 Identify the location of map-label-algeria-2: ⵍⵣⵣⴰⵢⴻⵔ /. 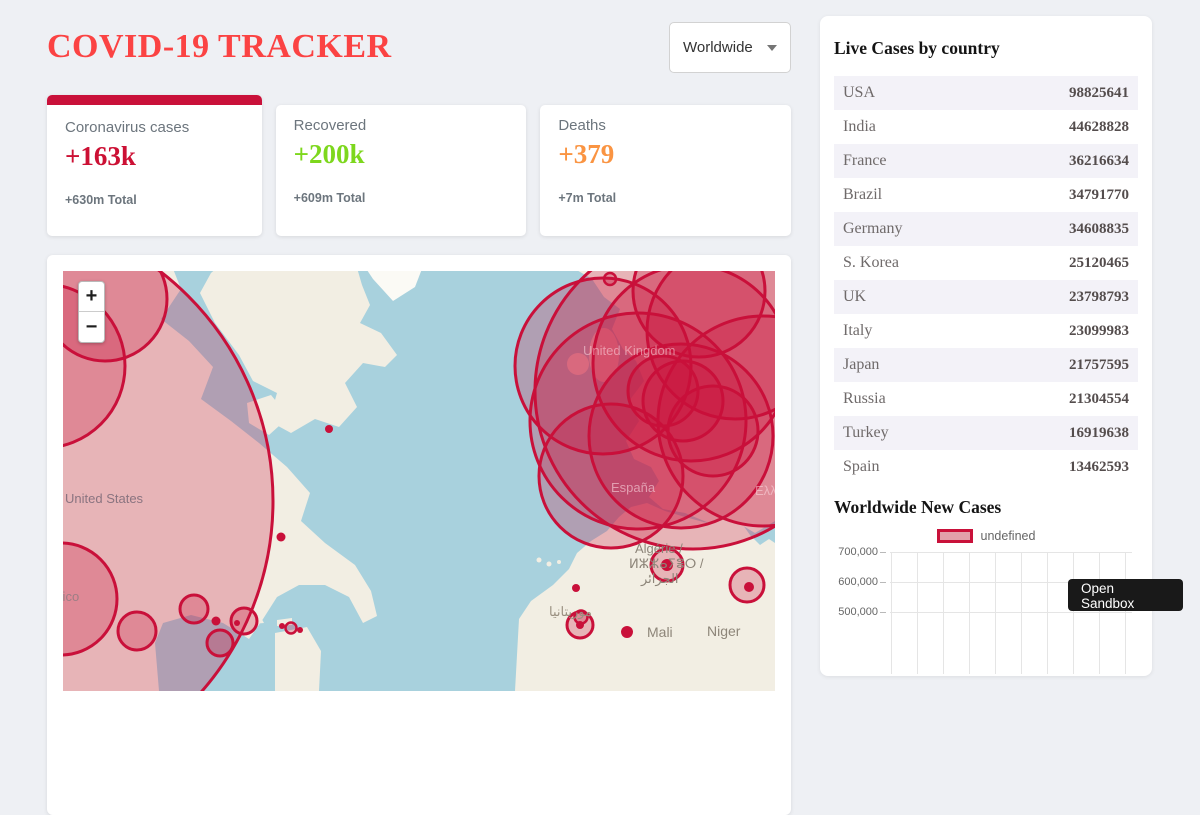
(666, 563).